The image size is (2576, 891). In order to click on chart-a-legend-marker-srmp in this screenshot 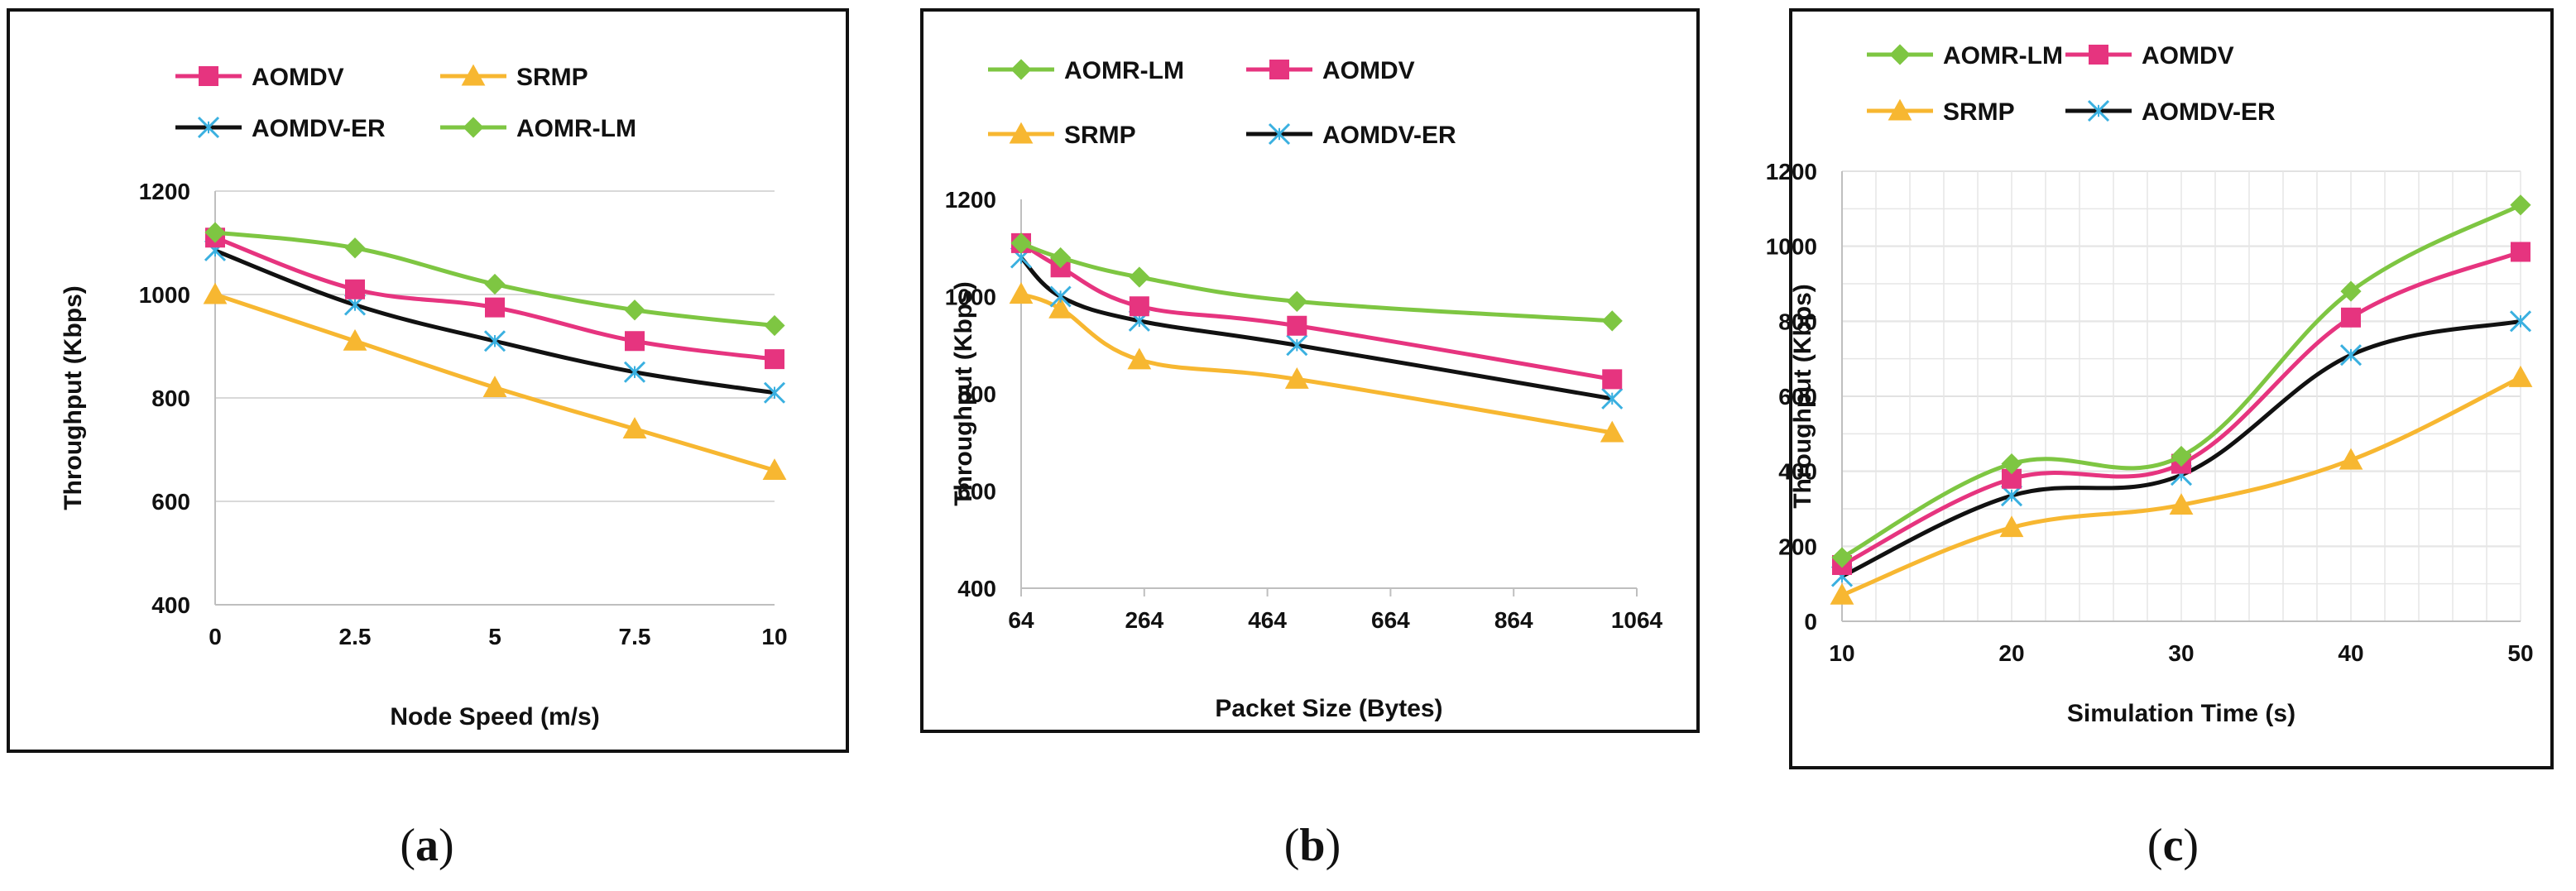, I will do `click(474, 75)`.